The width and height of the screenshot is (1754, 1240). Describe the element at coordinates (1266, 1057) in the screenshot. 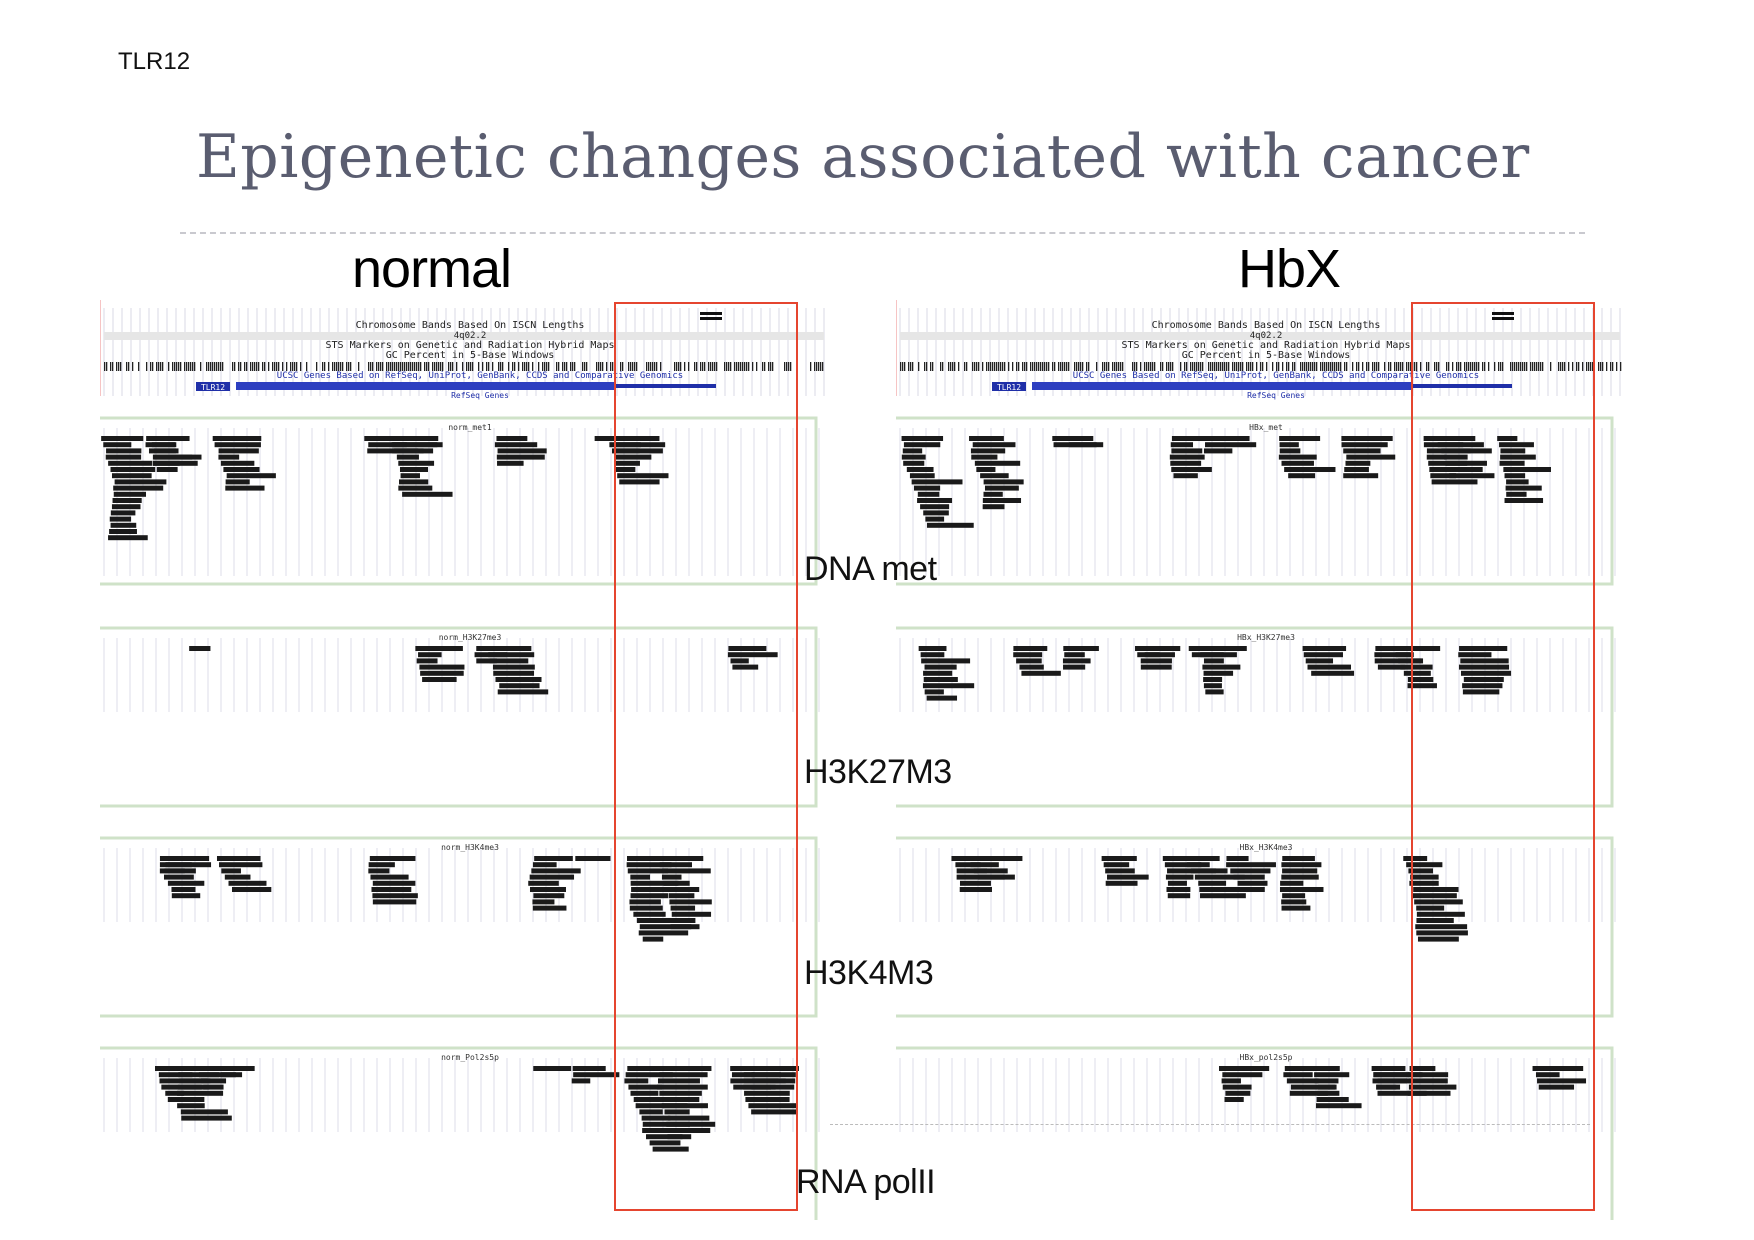

I see `track-panel-title: HBx_pol2s5p` at that location.